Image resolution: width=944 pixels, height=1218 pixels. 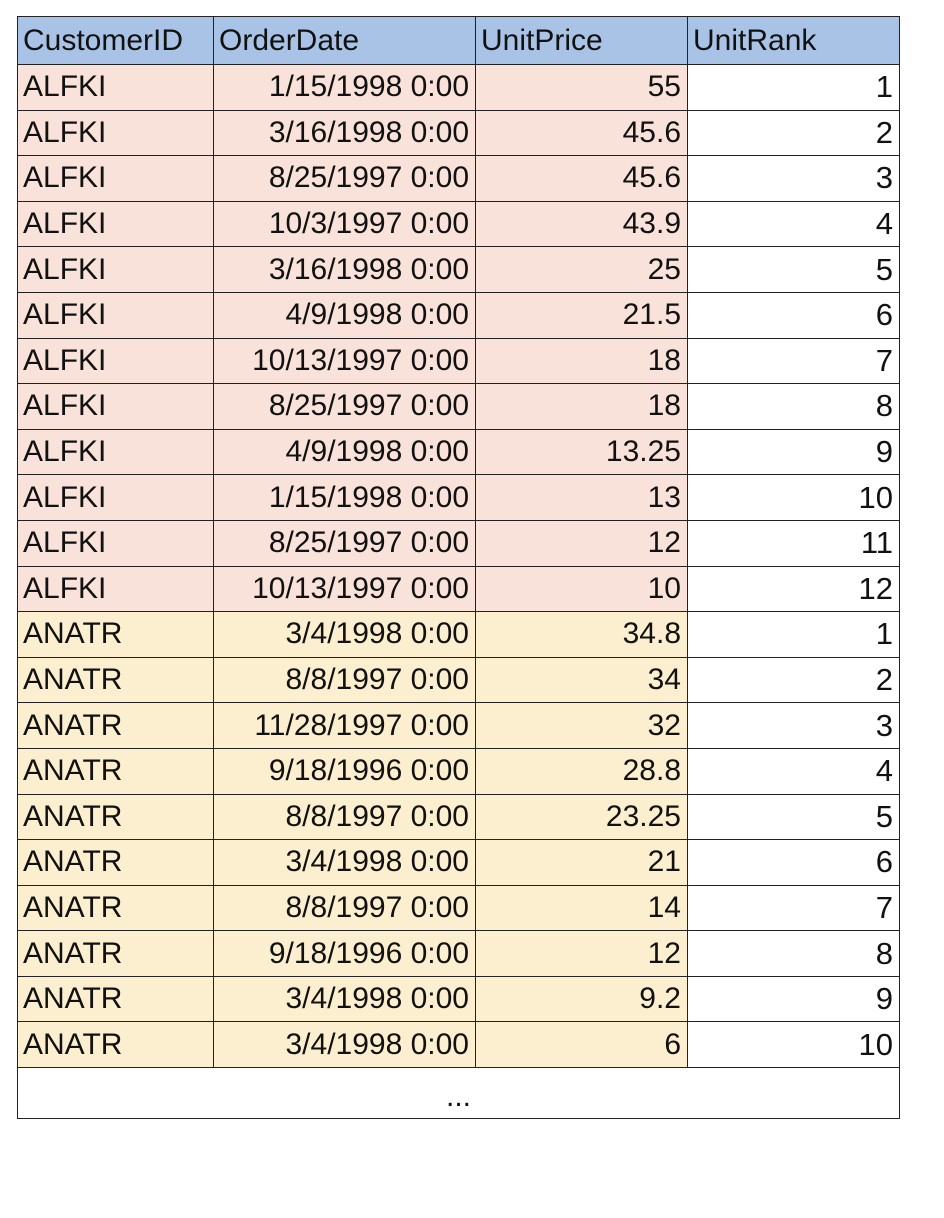 I want to click on table-row: ALFKI 1/15/1998 0:00 55 1, so click(x=458, y=87).